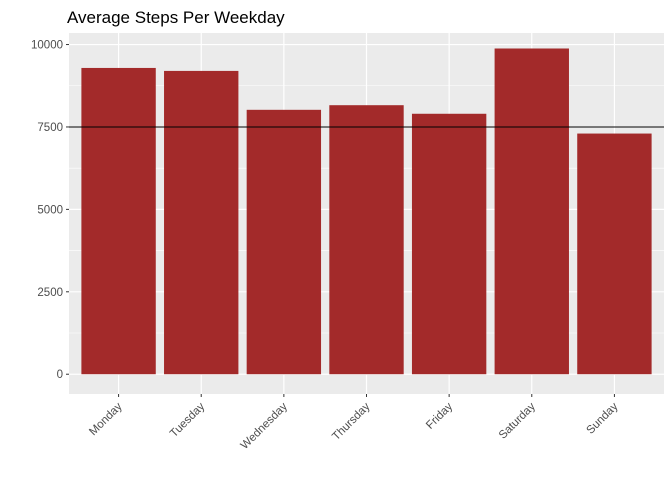 The height and width of the screenshot is (480, 672). I want to click on chart-title: Average Steps Per Weekday, so click(176, 17).